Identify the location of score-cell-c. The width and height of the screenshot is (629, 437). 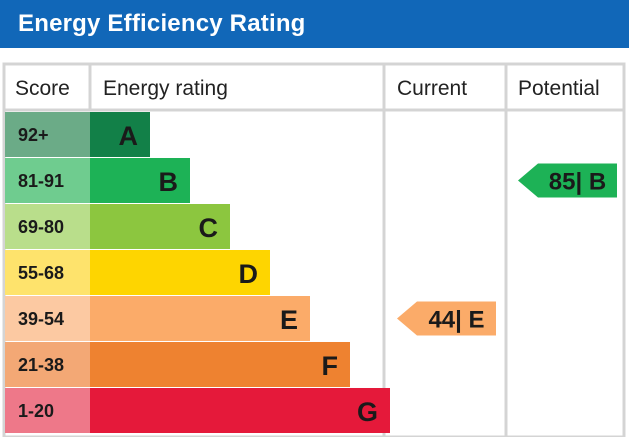
(47, 226).